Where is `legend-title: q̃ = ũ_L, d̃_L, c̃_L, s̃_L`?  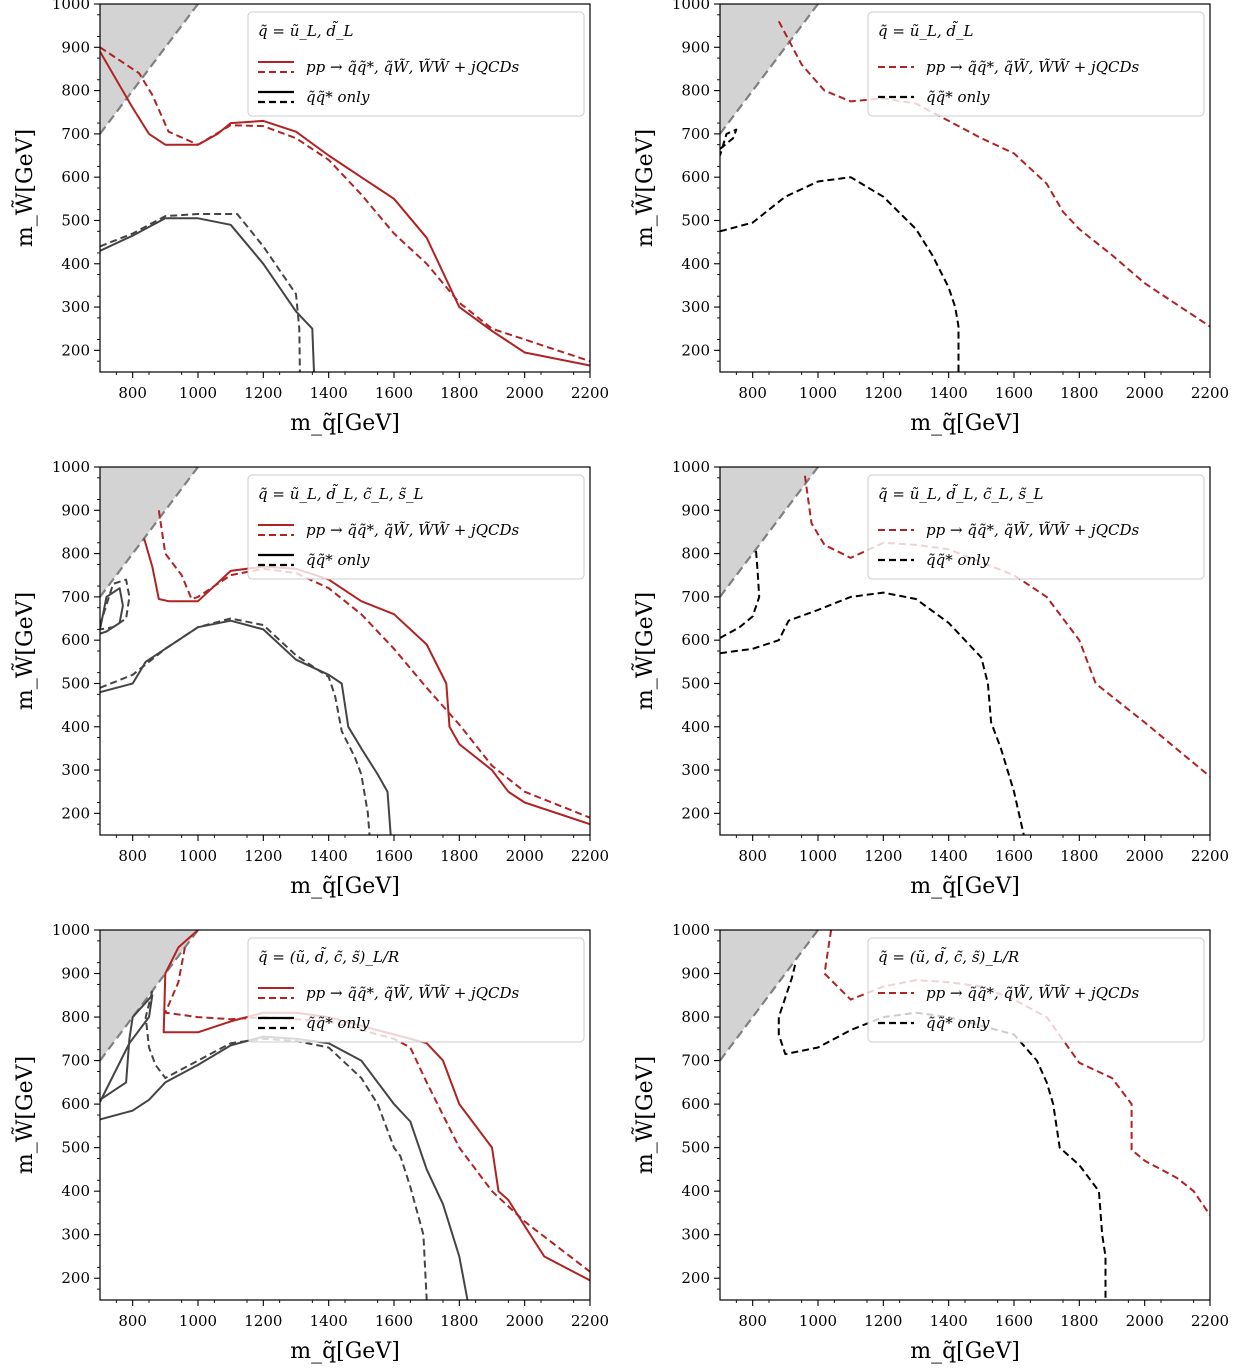 legend-title: q̃ = ũ_L, d̃_L, c̃_L, s̃_L is located at coordinates (341, 493).